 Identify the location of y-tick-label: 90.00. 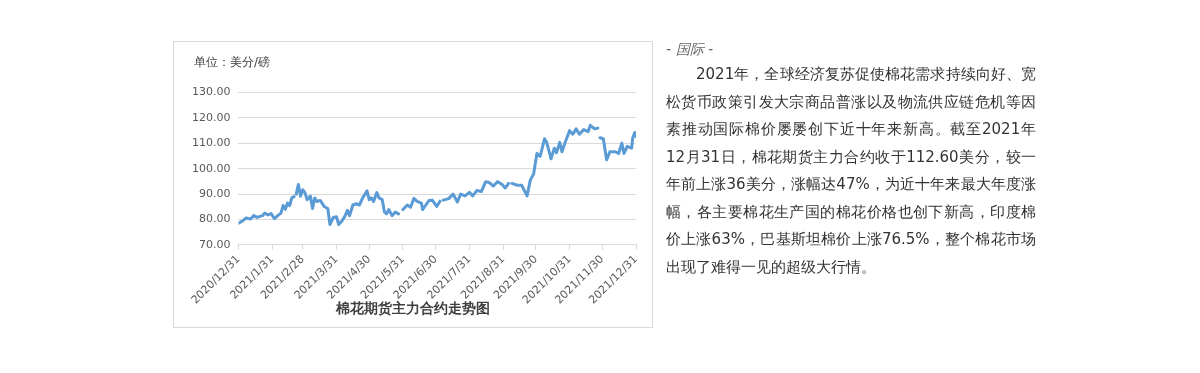
(214, 193).